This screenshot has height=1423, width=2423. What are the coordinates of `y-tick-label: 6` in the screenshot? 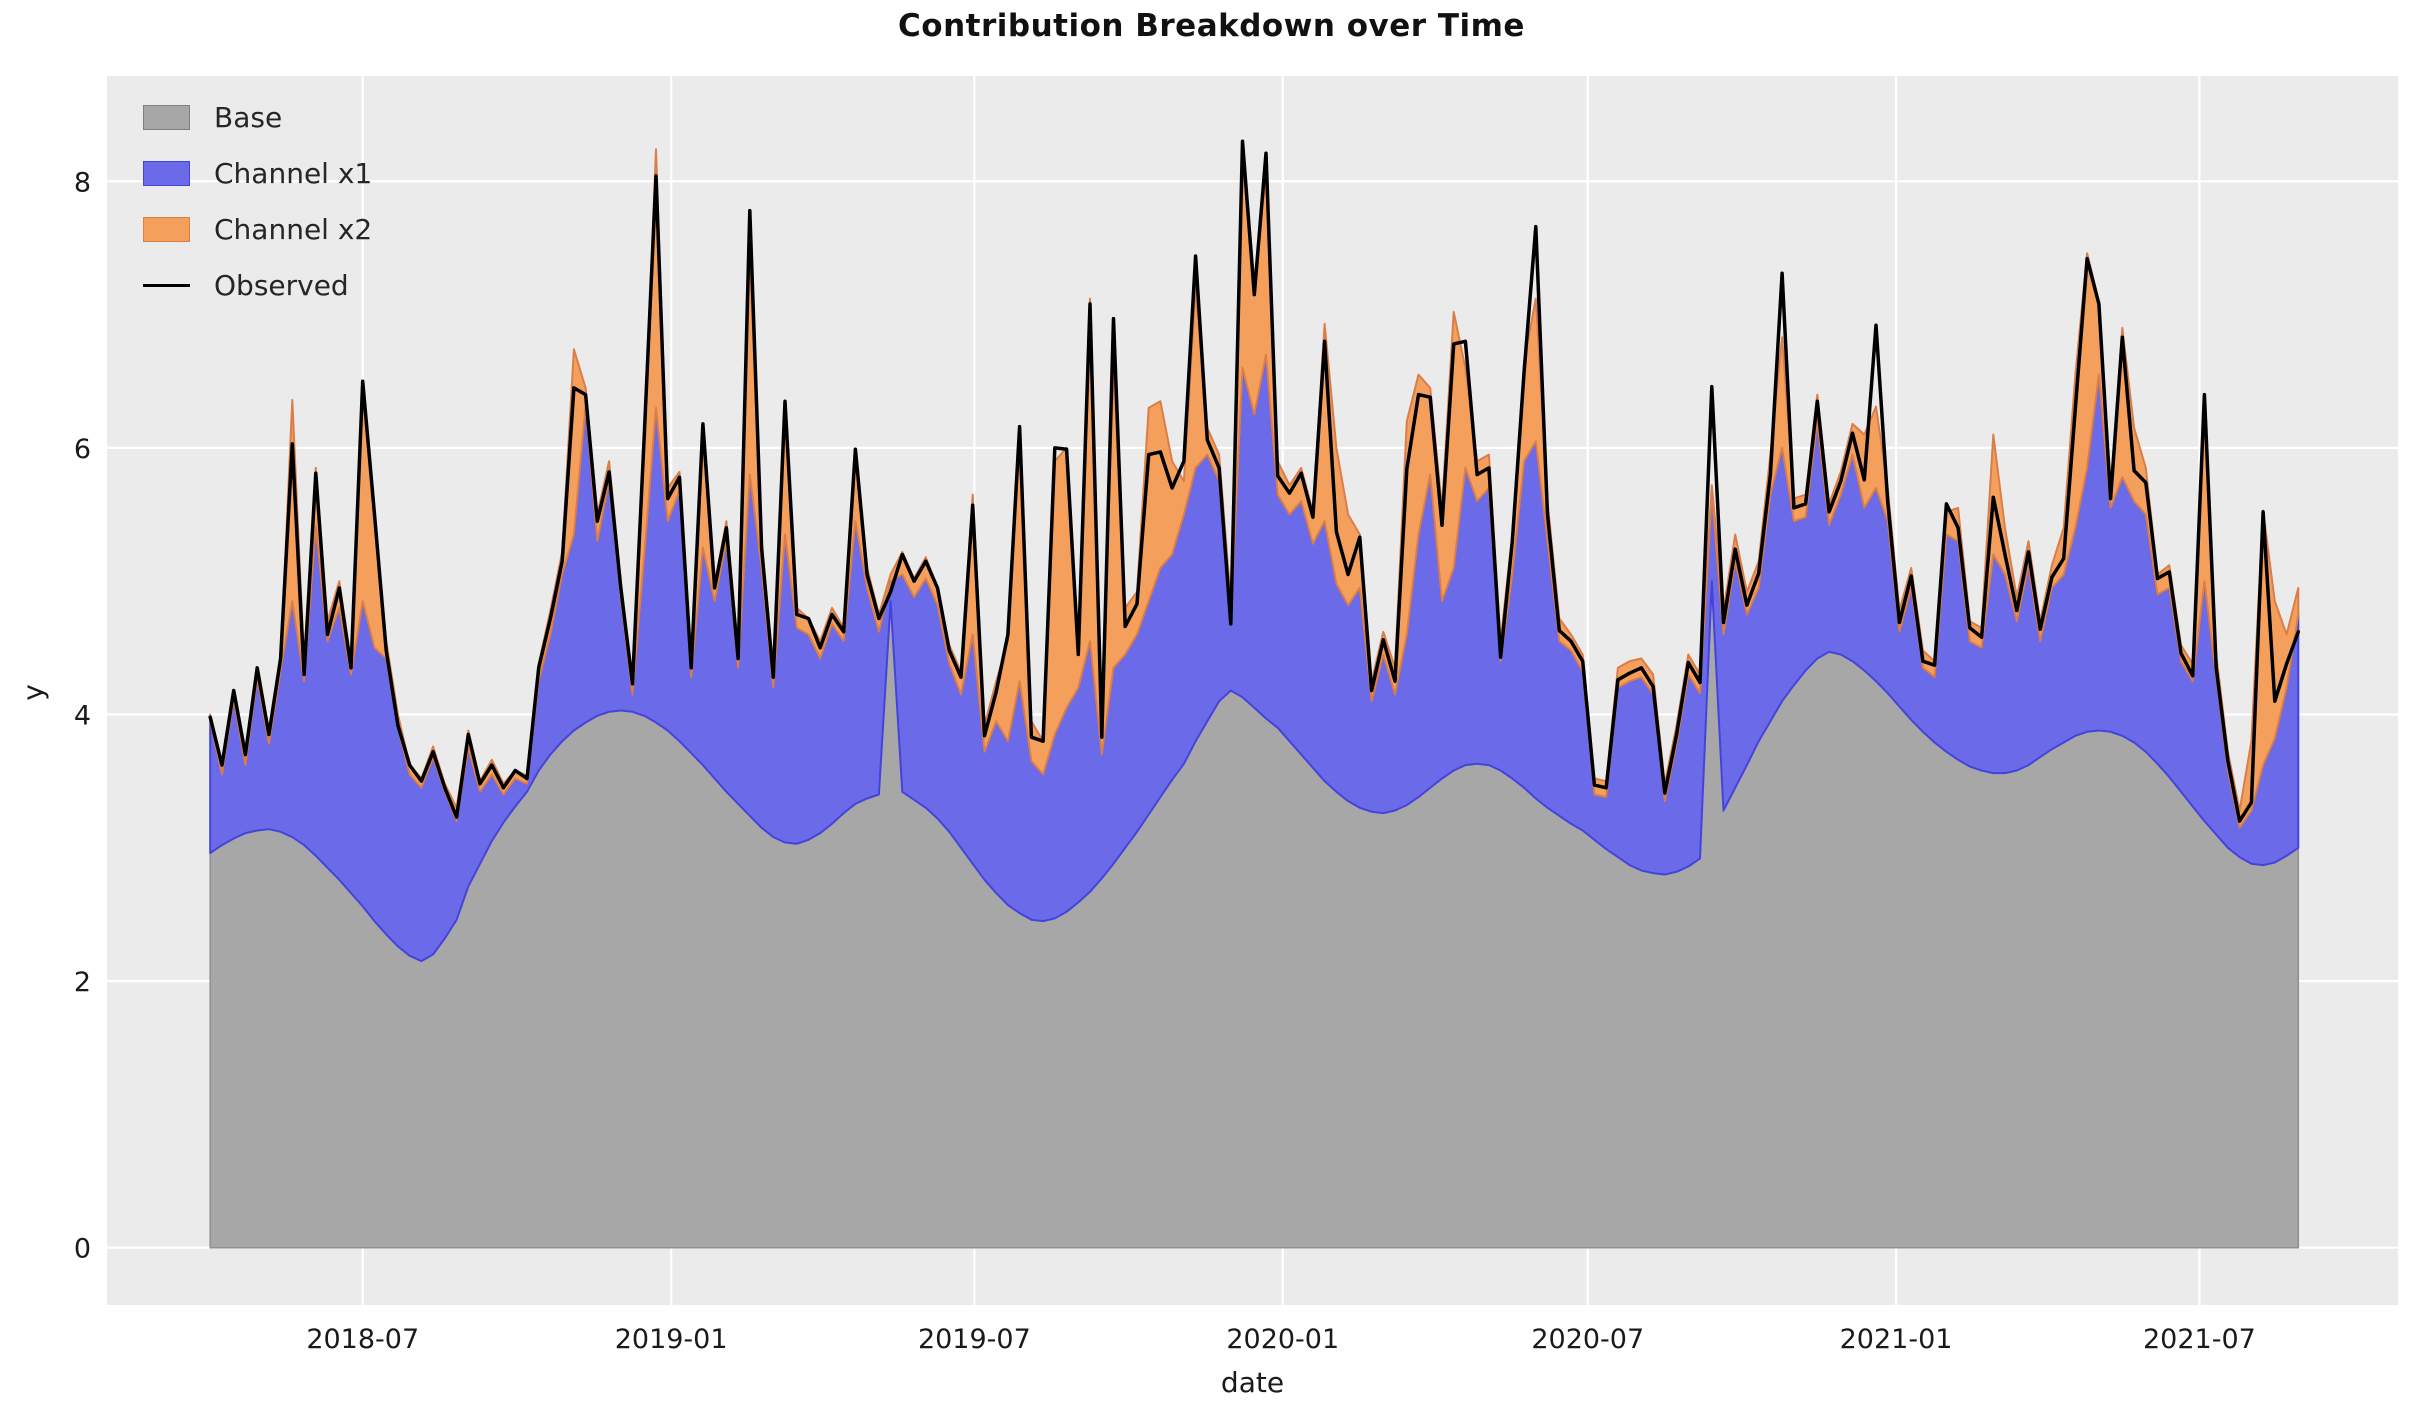 It's located at (82, 449).